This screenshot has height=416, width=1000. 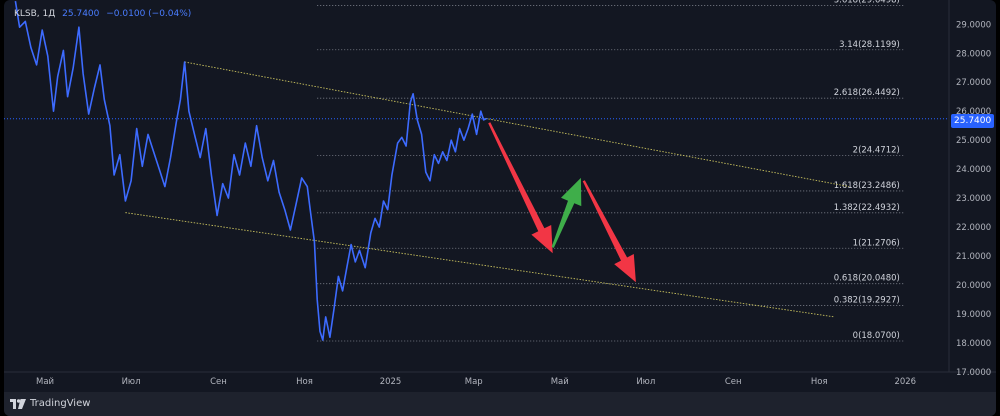 I want to click on price-value: 25.7400, so click(x=81, y=14).